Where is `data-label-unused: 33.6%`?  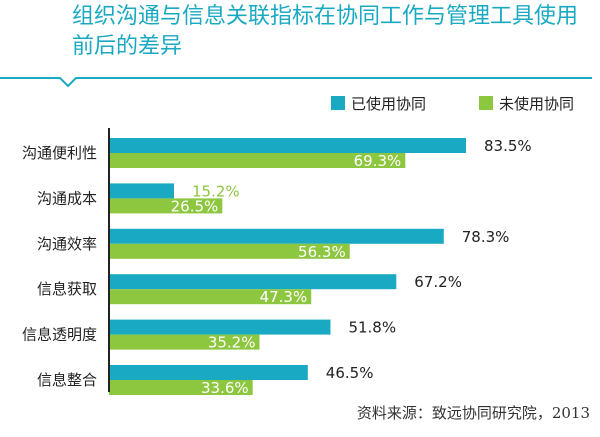 data-label-unused: 33.6% is located at coordinates (225, 388).